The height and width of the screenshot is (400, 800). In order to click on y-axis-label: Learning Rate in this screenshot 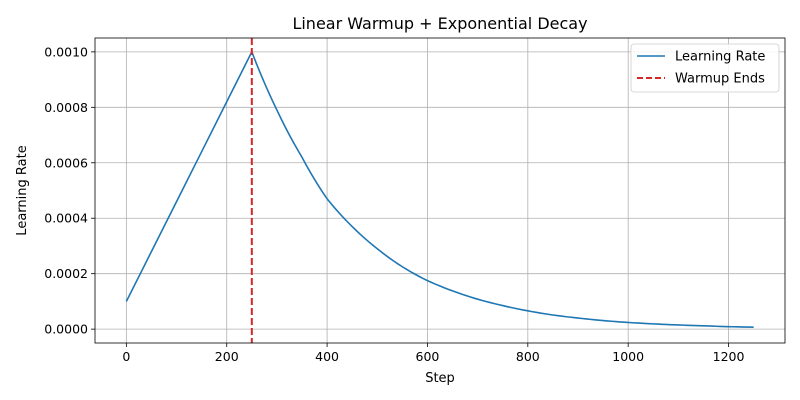, I will do `click(22, 190)`.